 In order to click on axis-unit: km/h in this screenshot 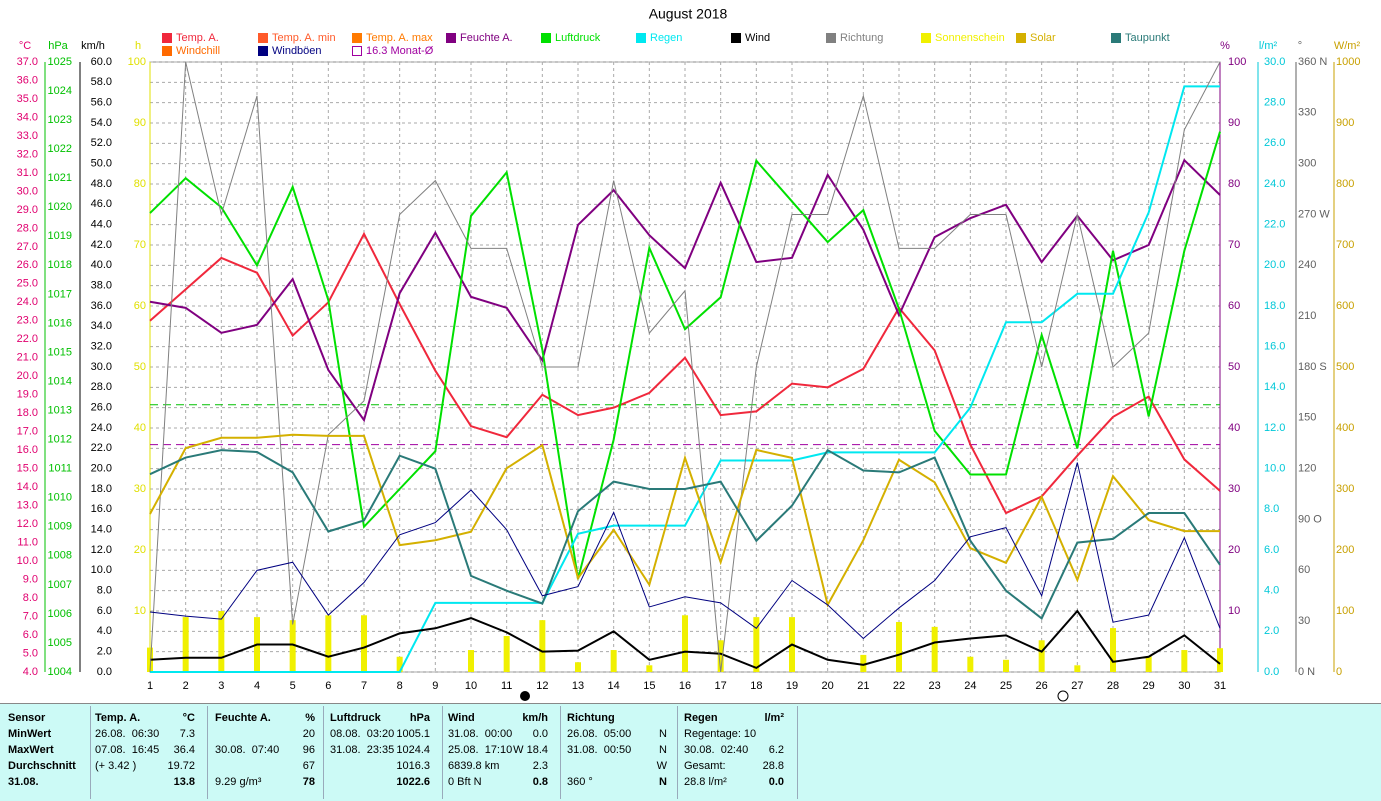, I will do `click(93, 46)`.